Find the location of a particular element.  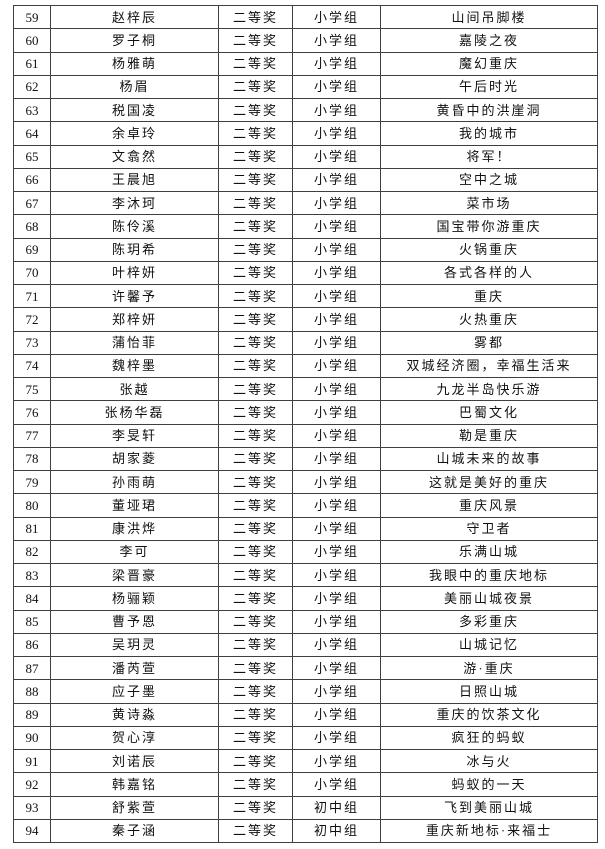

row-number: 84 is located at coordinates (32, 598).